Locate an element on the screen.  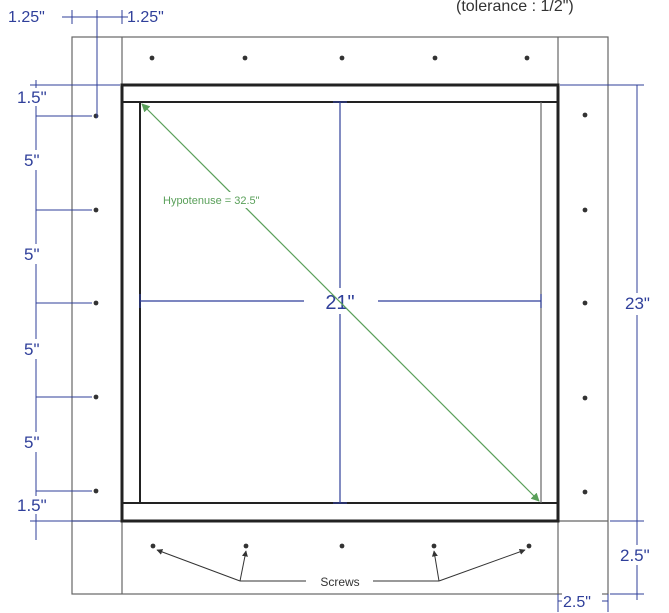
spacing-label-4: 5" is located at coordinates (32, 442).